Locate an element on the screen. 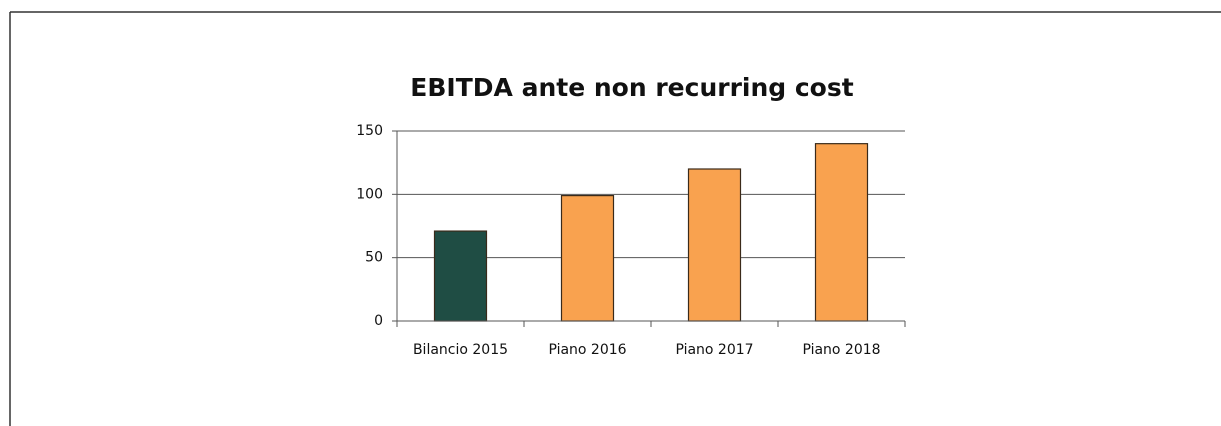 This screenshot has width=1221, height=426. chart-title: EBITDA ante non recurring cost is located at coordinates (631, 87).